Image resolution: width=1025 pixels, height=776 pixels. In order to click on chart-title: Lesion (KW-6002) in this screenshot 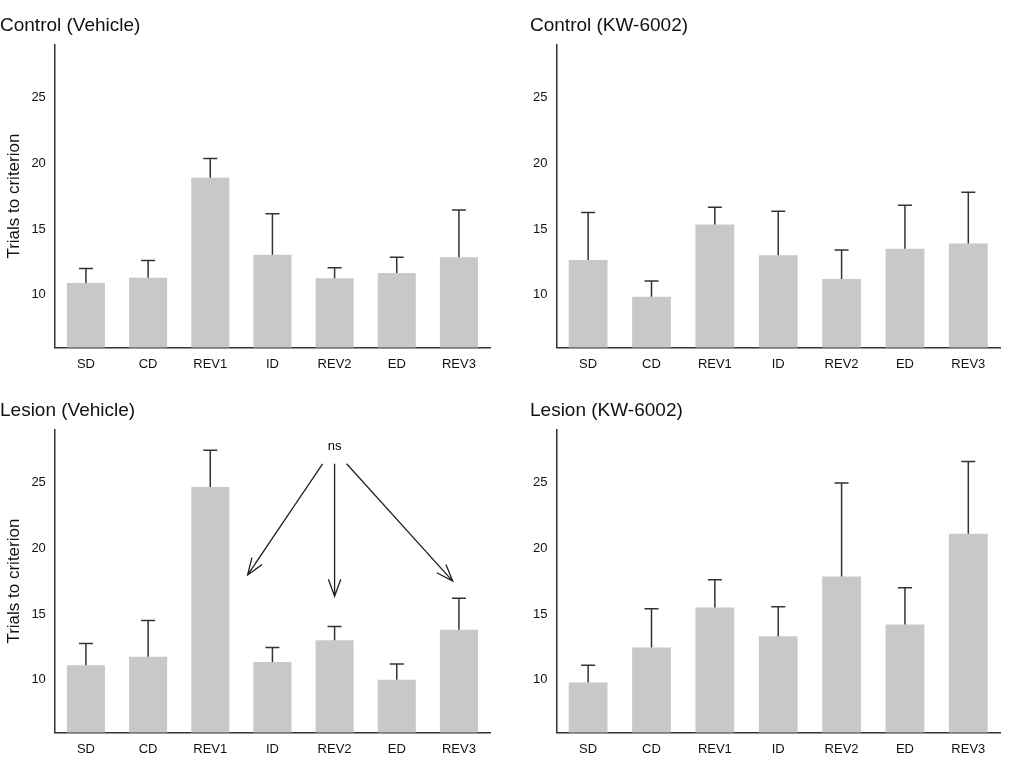, I will do `click(606, 409)`.